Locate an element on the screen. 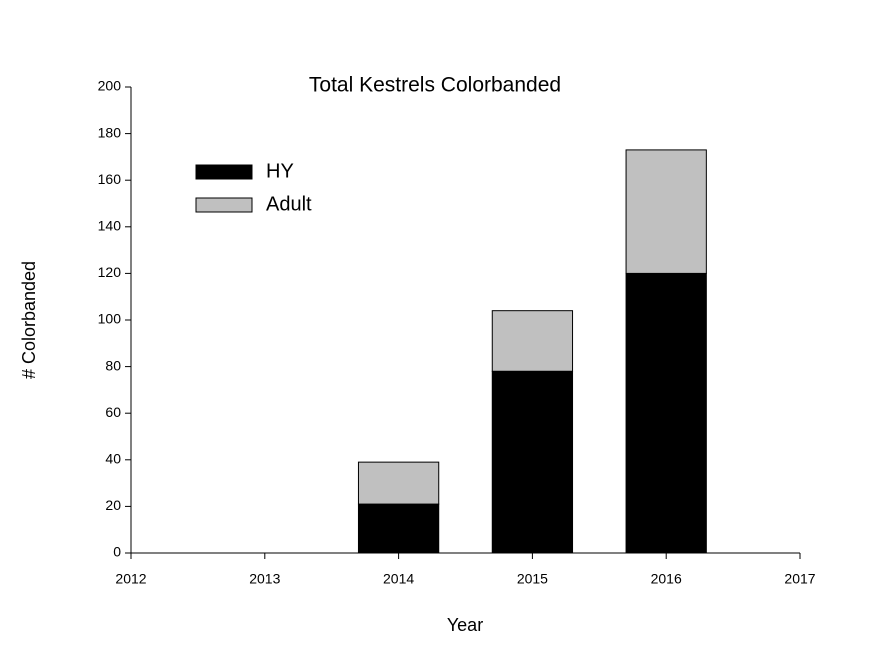  x-tick-label: 2015 is located at coordinates (532, 579).